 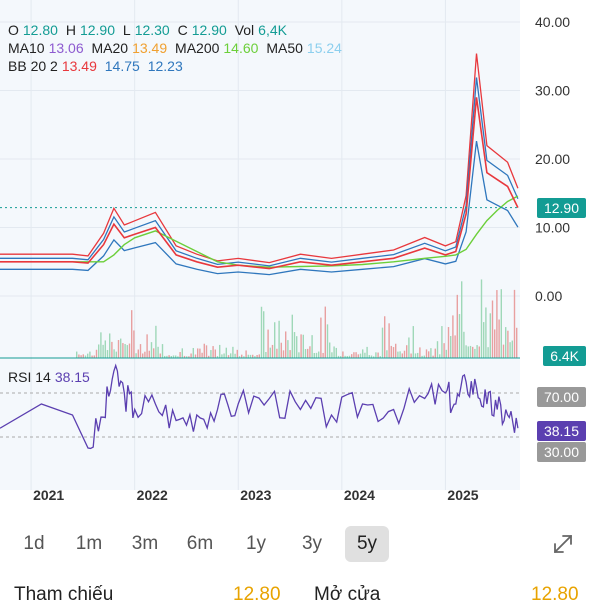 I want to click on vol-label: Vol, so click(x=244, y=30).